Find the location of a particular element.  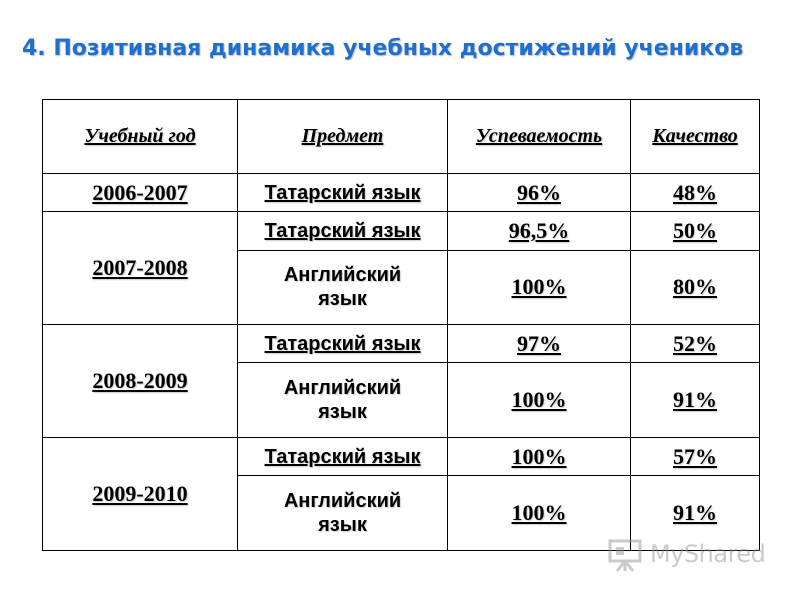

watermark-text: MyShared is located at coordinates (708, 554).